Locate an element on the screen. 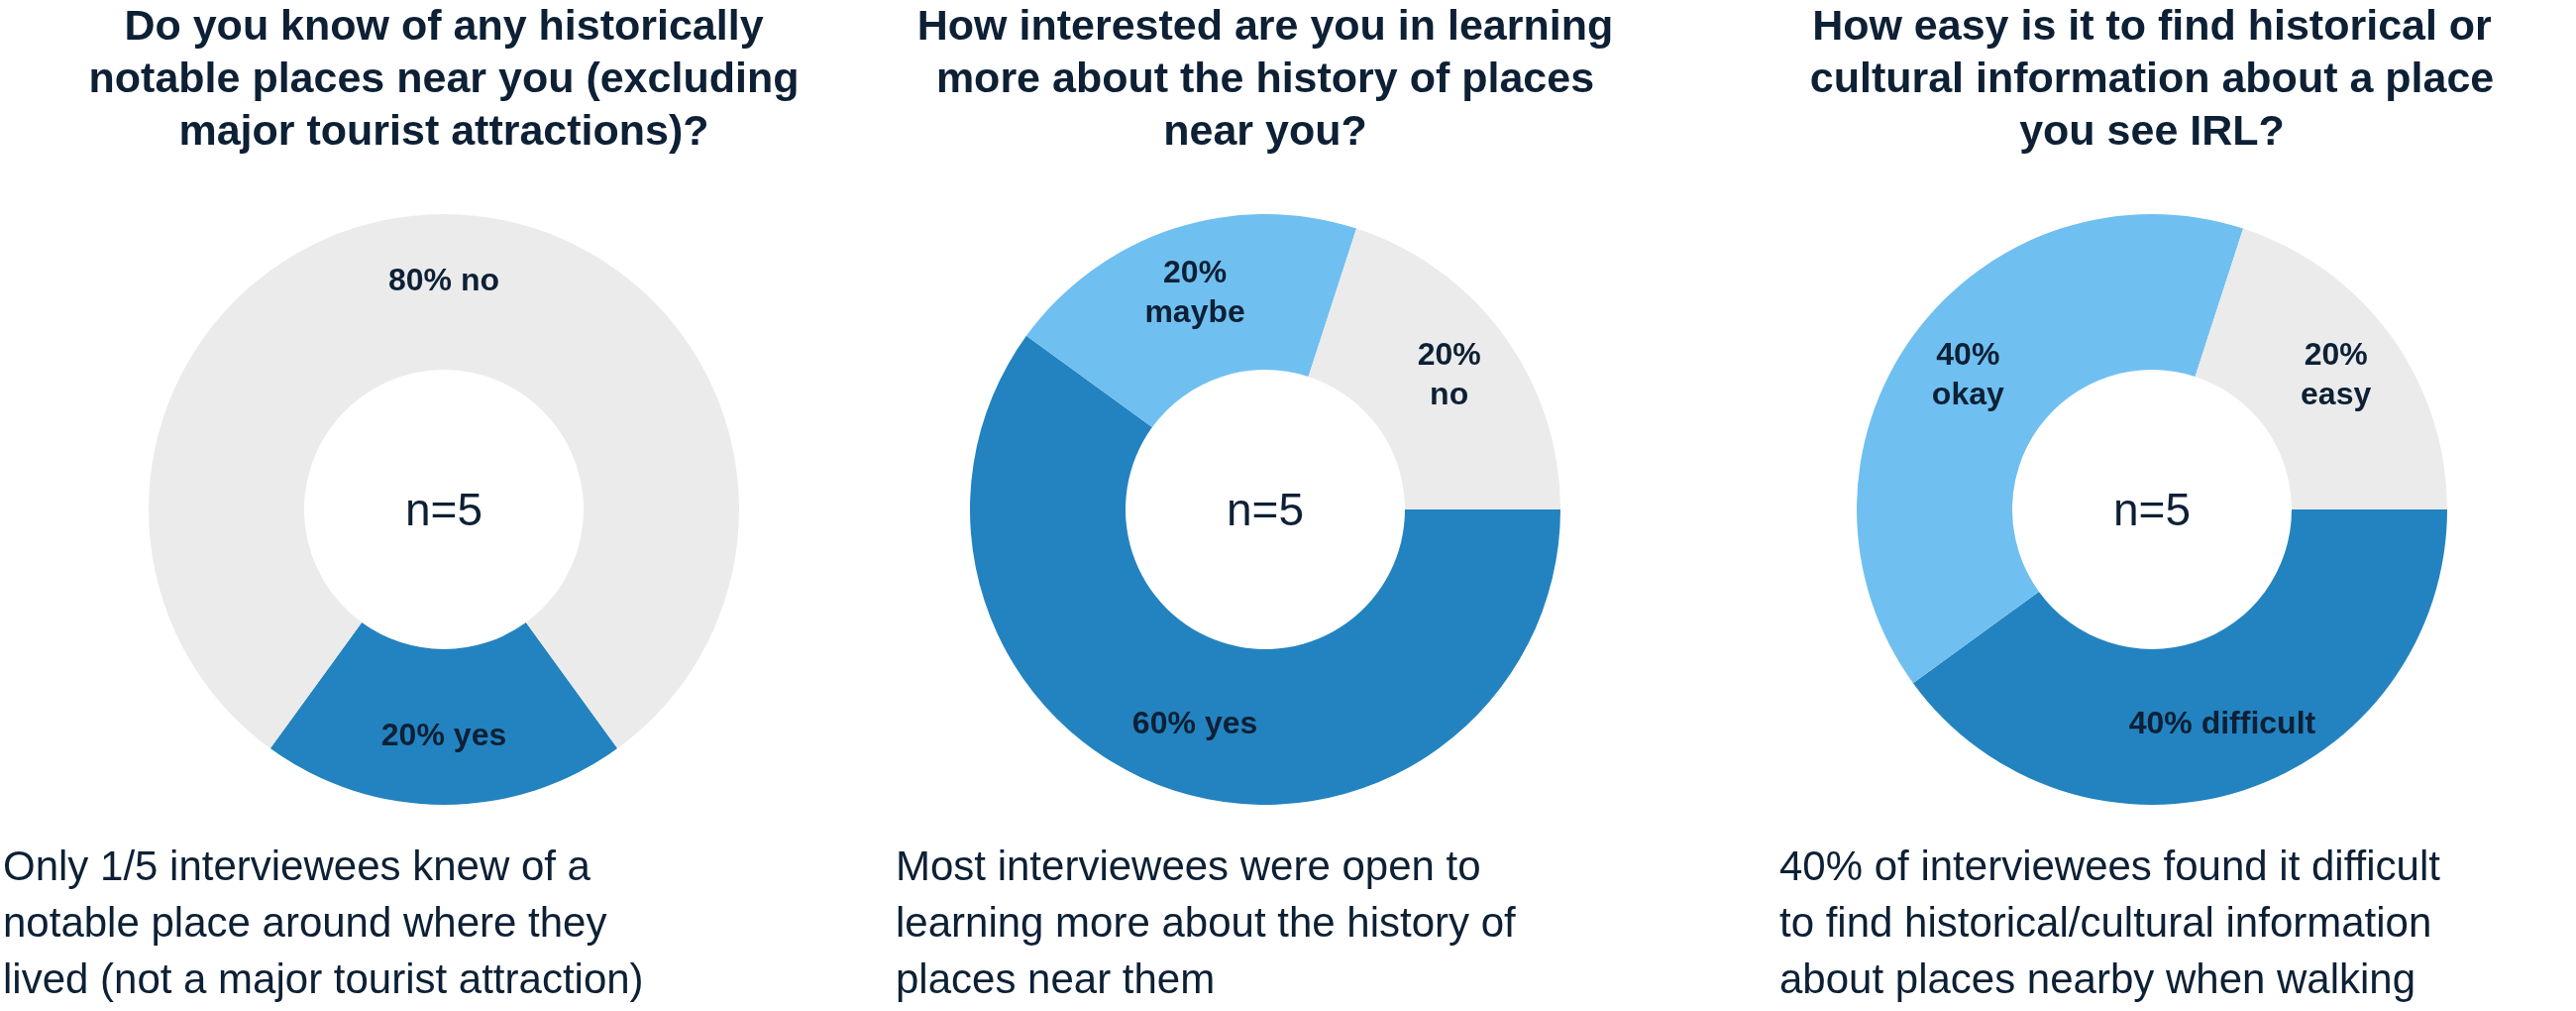 The image size is (2576, 1011). text: Only 1/5 interviewees knew of a notable place around where they lived (not a major tourist attraction) is located at coordinates (323, 922).